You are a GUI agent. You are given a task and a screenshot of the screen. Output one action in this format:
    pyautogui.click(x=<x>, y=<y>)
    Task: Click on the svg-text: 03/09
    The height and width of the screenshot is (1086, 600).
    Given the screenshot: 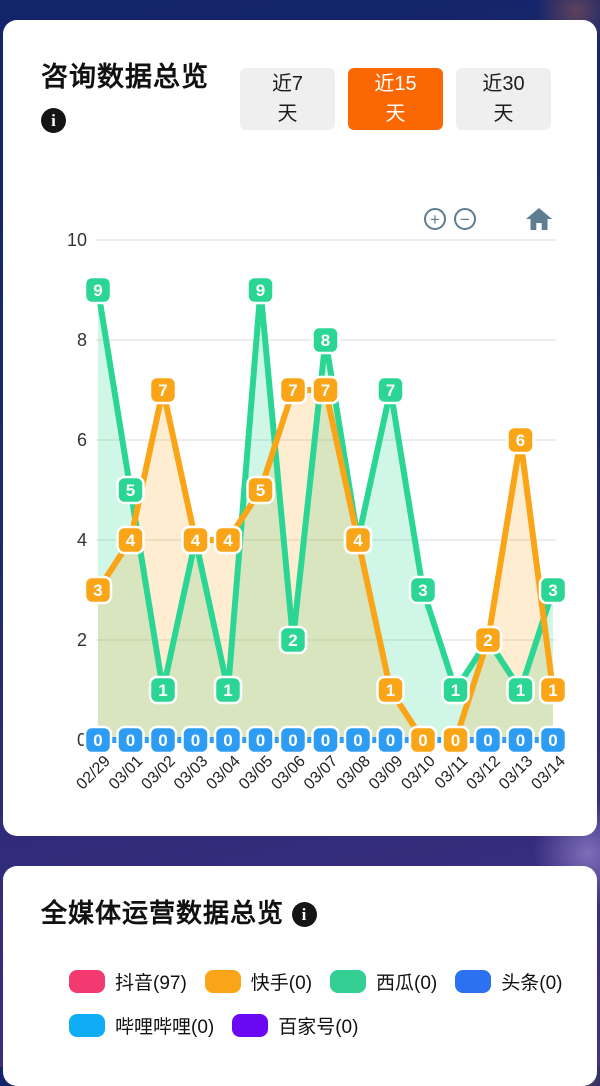 What is the action you would take?
    pyautogui.click(x=386, y=773)
    